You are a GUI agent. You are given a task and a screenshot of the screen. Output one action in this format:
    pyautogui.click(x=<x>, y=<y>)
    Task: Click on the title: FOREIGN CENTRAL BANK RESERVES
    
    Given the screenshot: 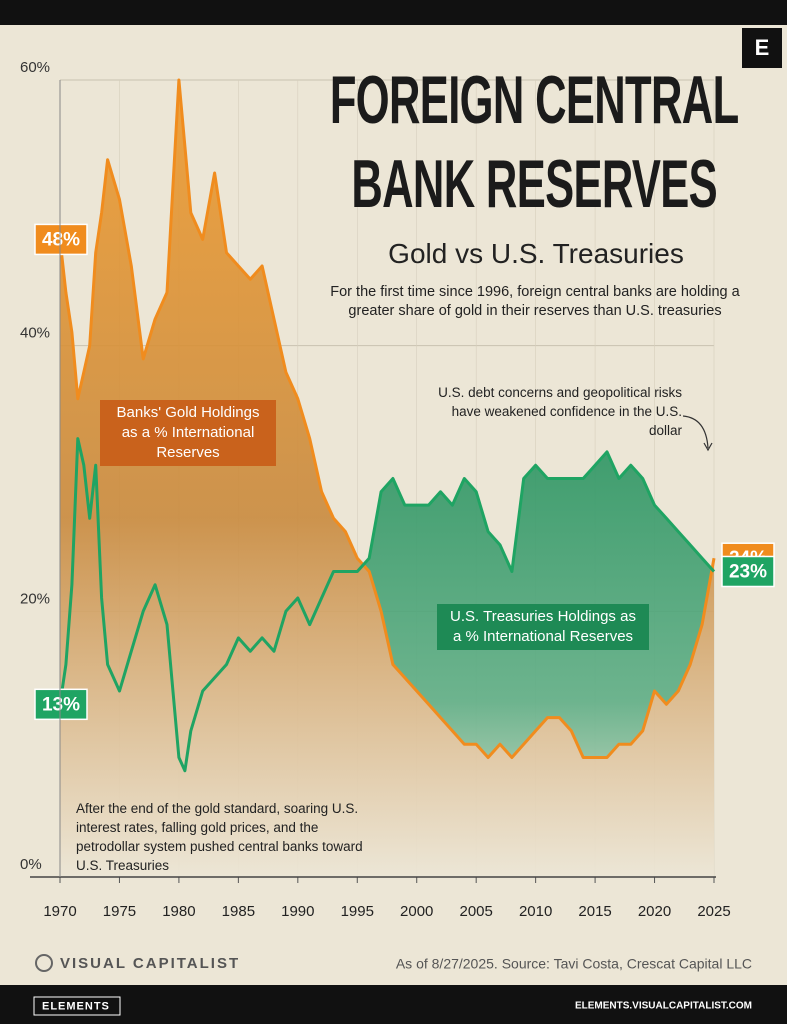 What is the action you would take?
    pyautogui.click(x=534, y=142)
    